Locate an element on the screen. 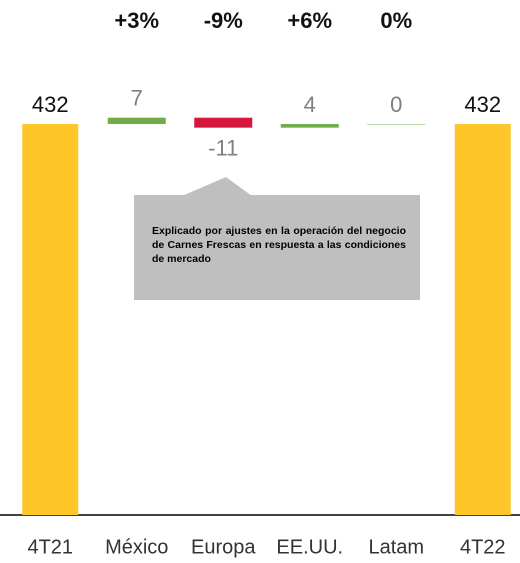 The height and width of the screenshot is (563, 520). change-label: -9% is located at coordinates (223, 20).